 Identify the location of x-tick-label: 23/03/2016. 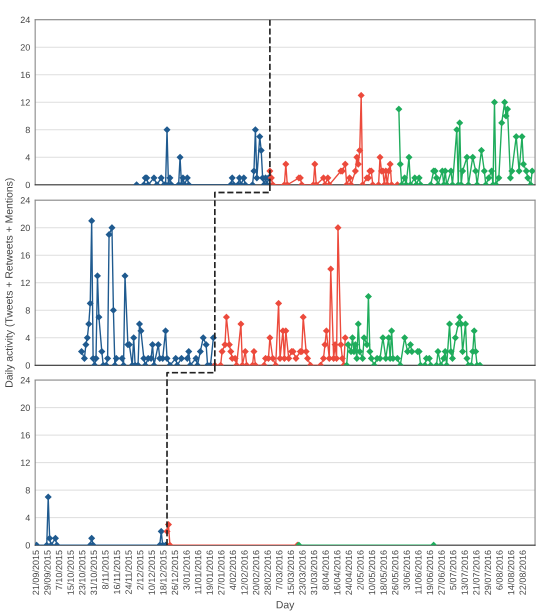
(302, 572).